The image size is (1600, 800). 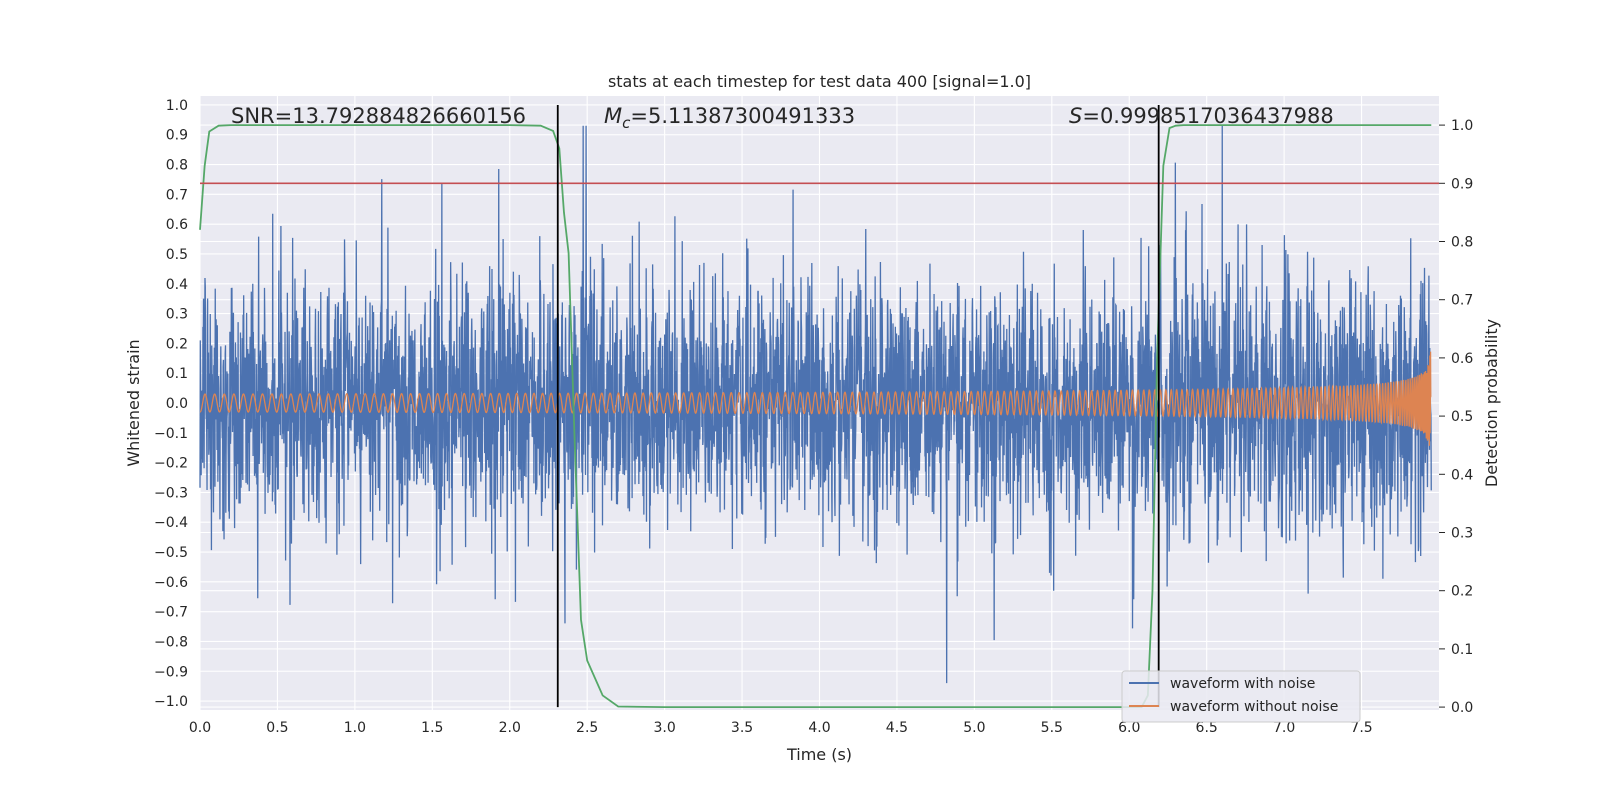 I want to click on score-annotation: S=0.9998517036437988, so click(x=1201, y=116).